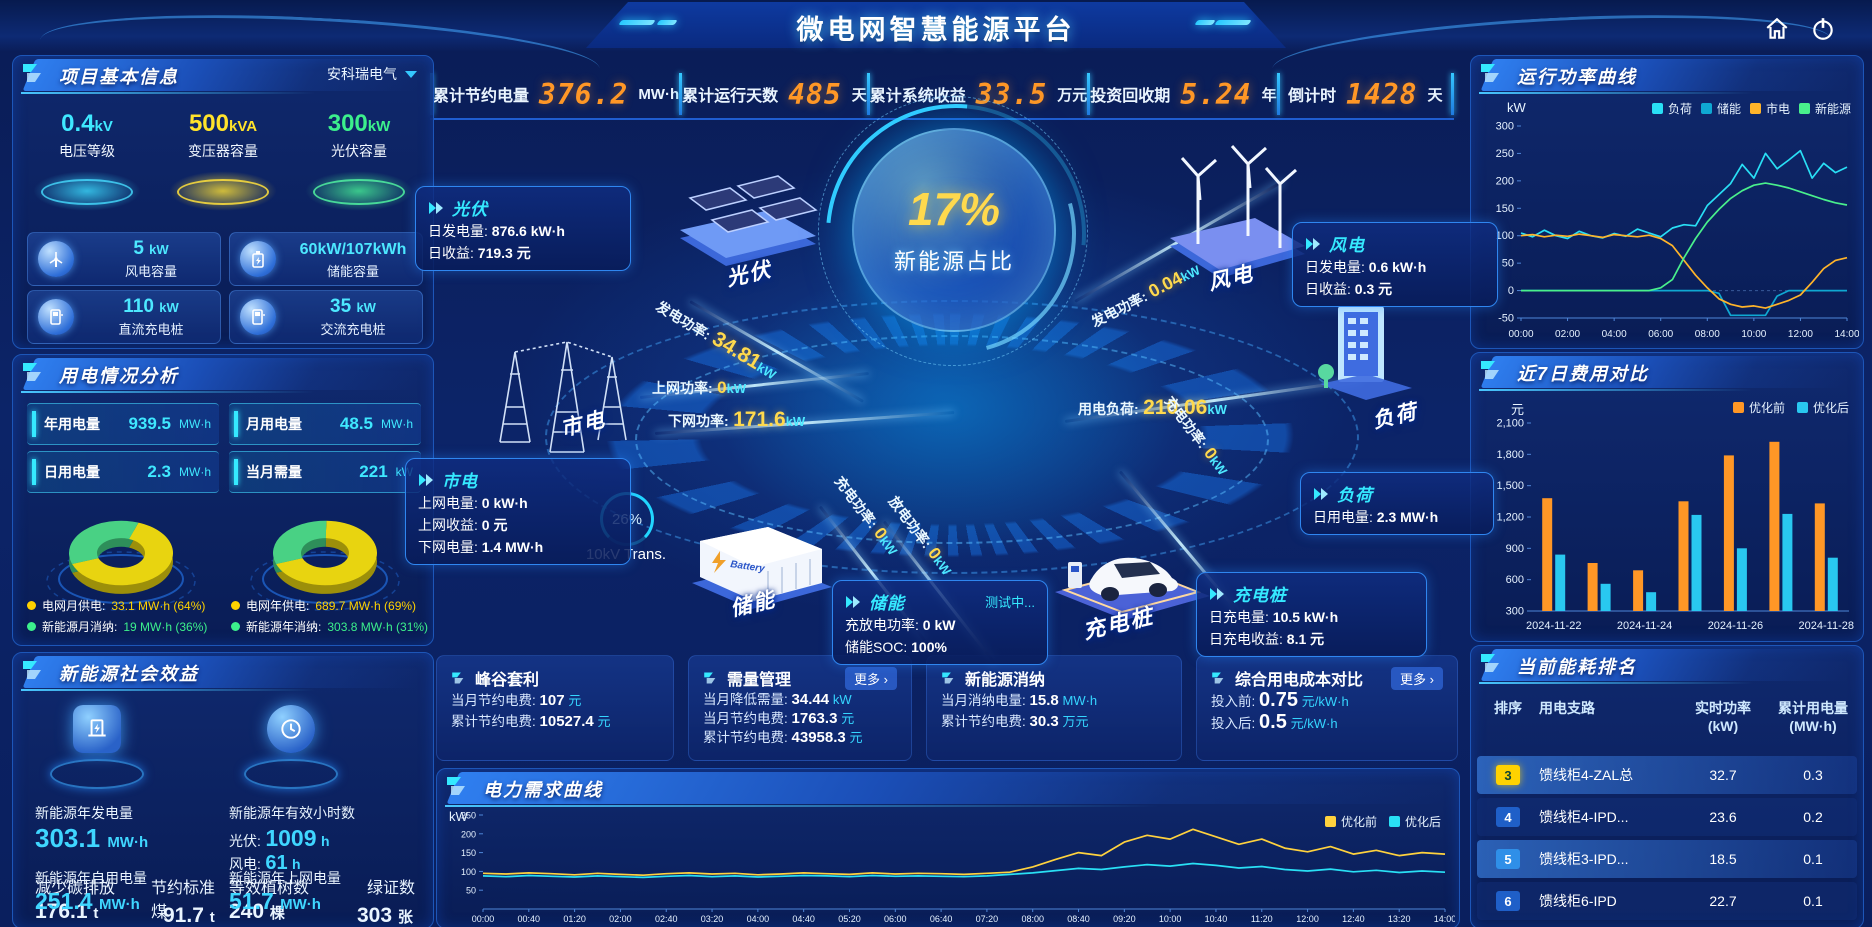  What do you see at coordinates (1395, 264) in the screenshot?
I see `wind-info-box: 风电 日发电量: 0.6 kW·h 日收益: 0.3 元` at bounding box center [1395, 264].